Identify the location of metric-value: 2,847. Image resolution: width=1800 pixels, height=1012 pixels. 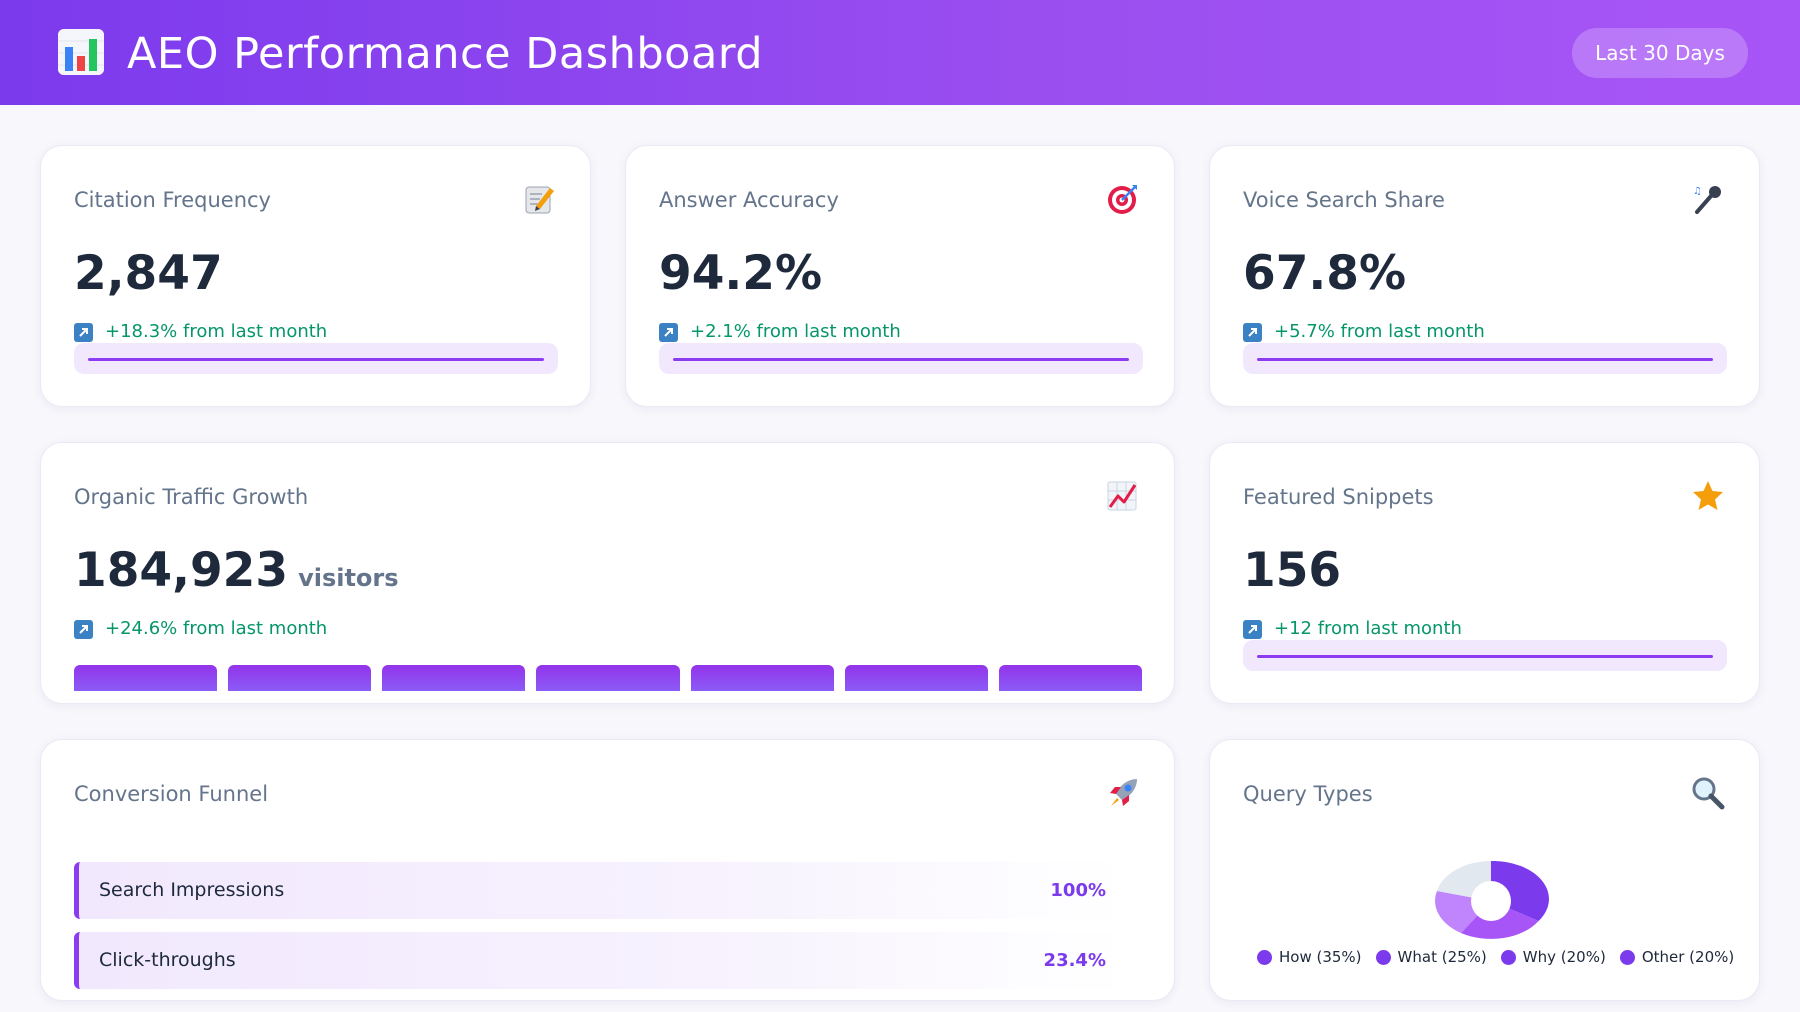
(148, 273).